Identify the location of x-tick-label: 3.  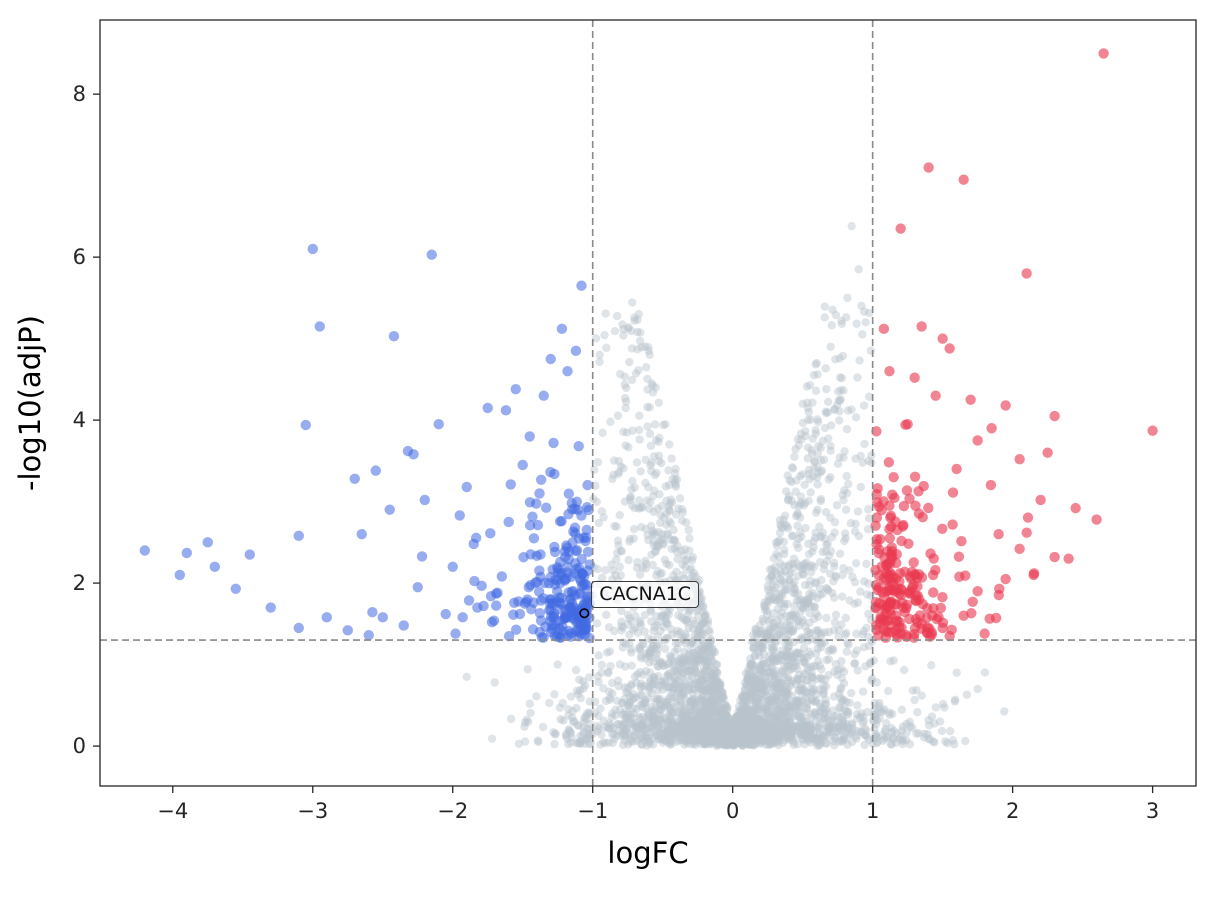
(1152, 811).